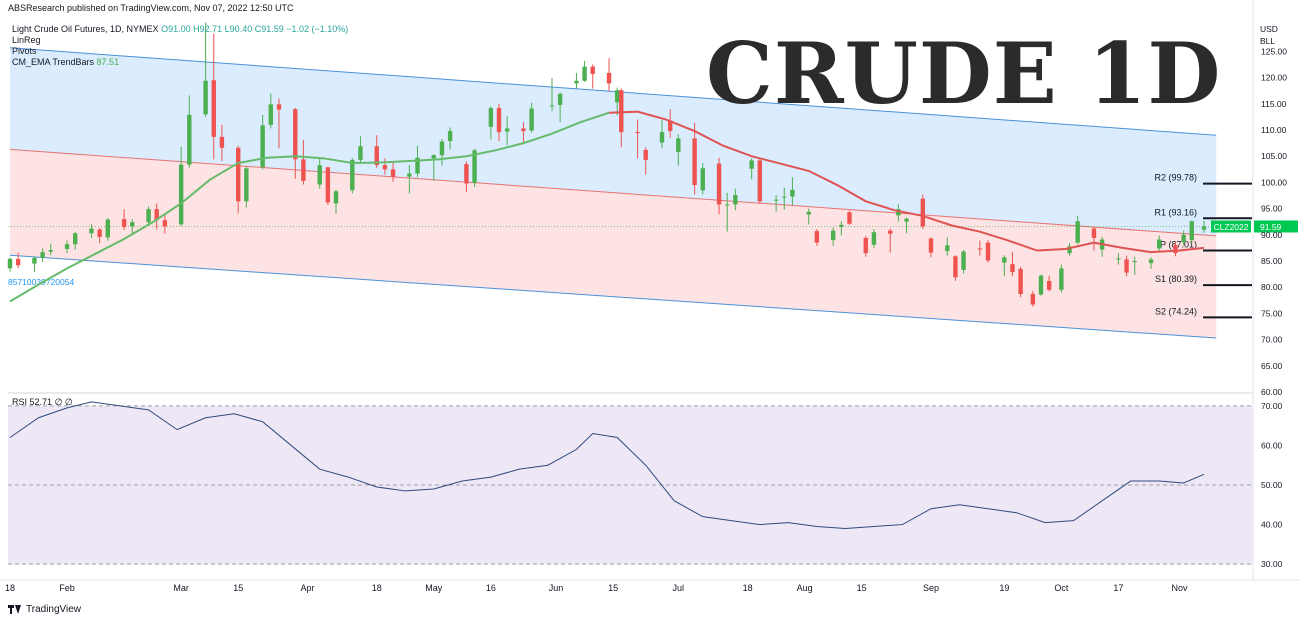 This screenshot has width=1300, height=628. What do you see at coordinates (1272, 261) in the screenshot?
I see `price-tick-label: 85.00` at bounding box center [1272, 261].